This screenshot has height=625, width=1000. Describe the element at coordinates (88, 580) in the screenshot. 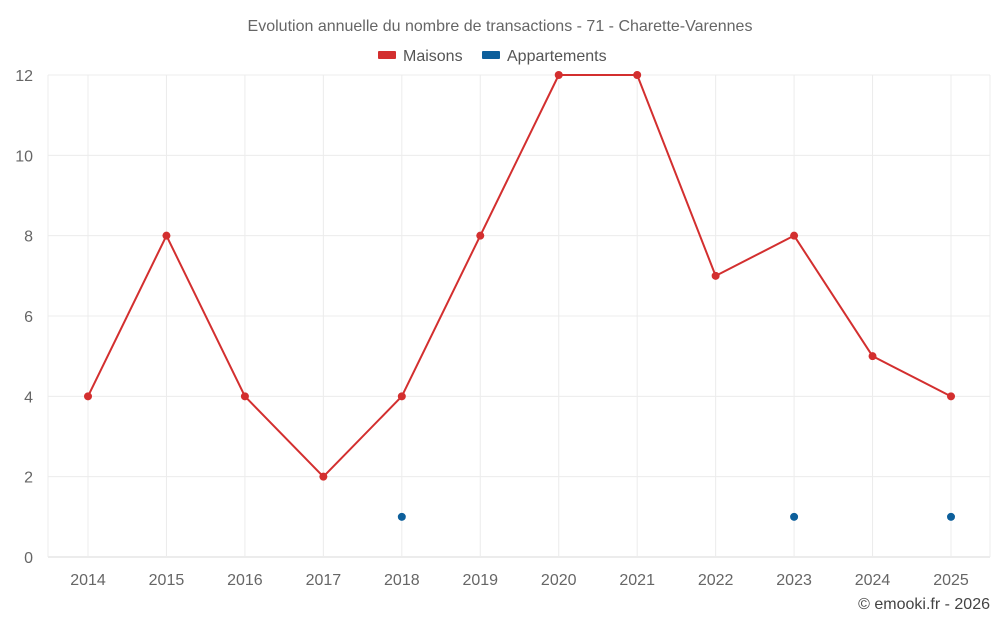

I see `x-tick-label: 2014` at that location.